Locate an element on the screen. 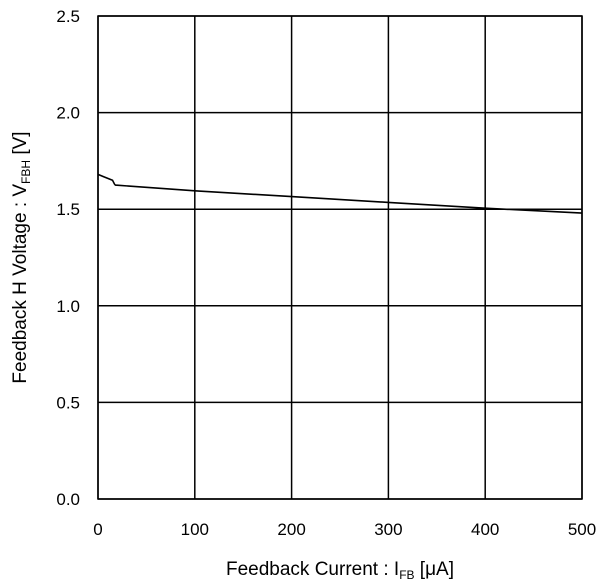 This screenshot has width=603, height=585. y-tick-label: 0.5 is located at coordinates (68, 402).